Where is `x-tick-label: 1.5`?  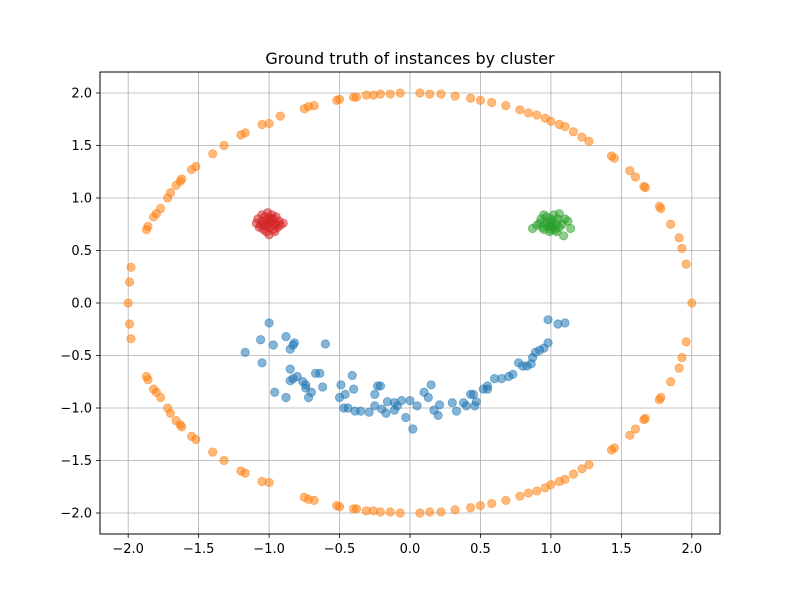 x-tick-label: 1.5 is located at coordinates (621, 549).